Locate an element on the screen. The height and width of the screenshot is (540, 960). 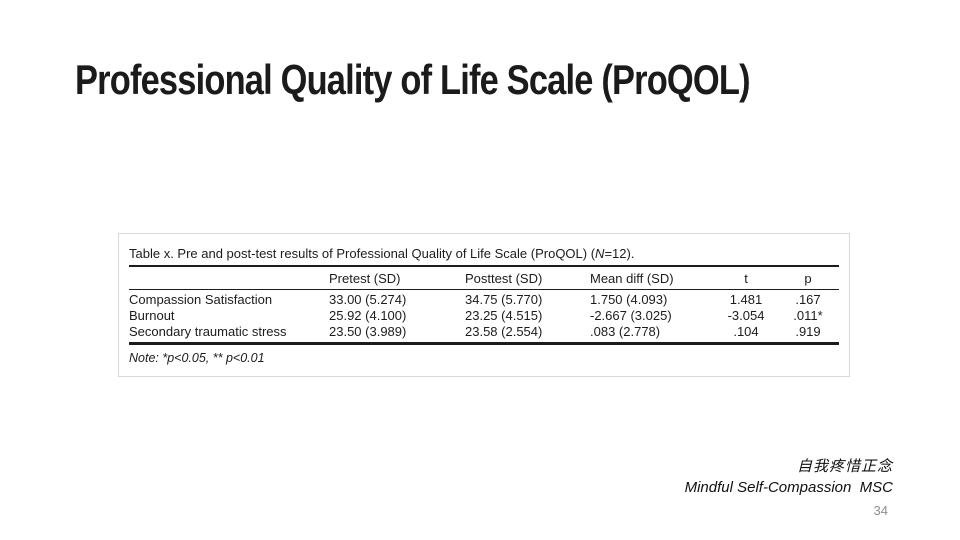
footer-captions: 自我疼惜正念 Mindful Self-Compassion MSC is located at coordinates (789, 477).